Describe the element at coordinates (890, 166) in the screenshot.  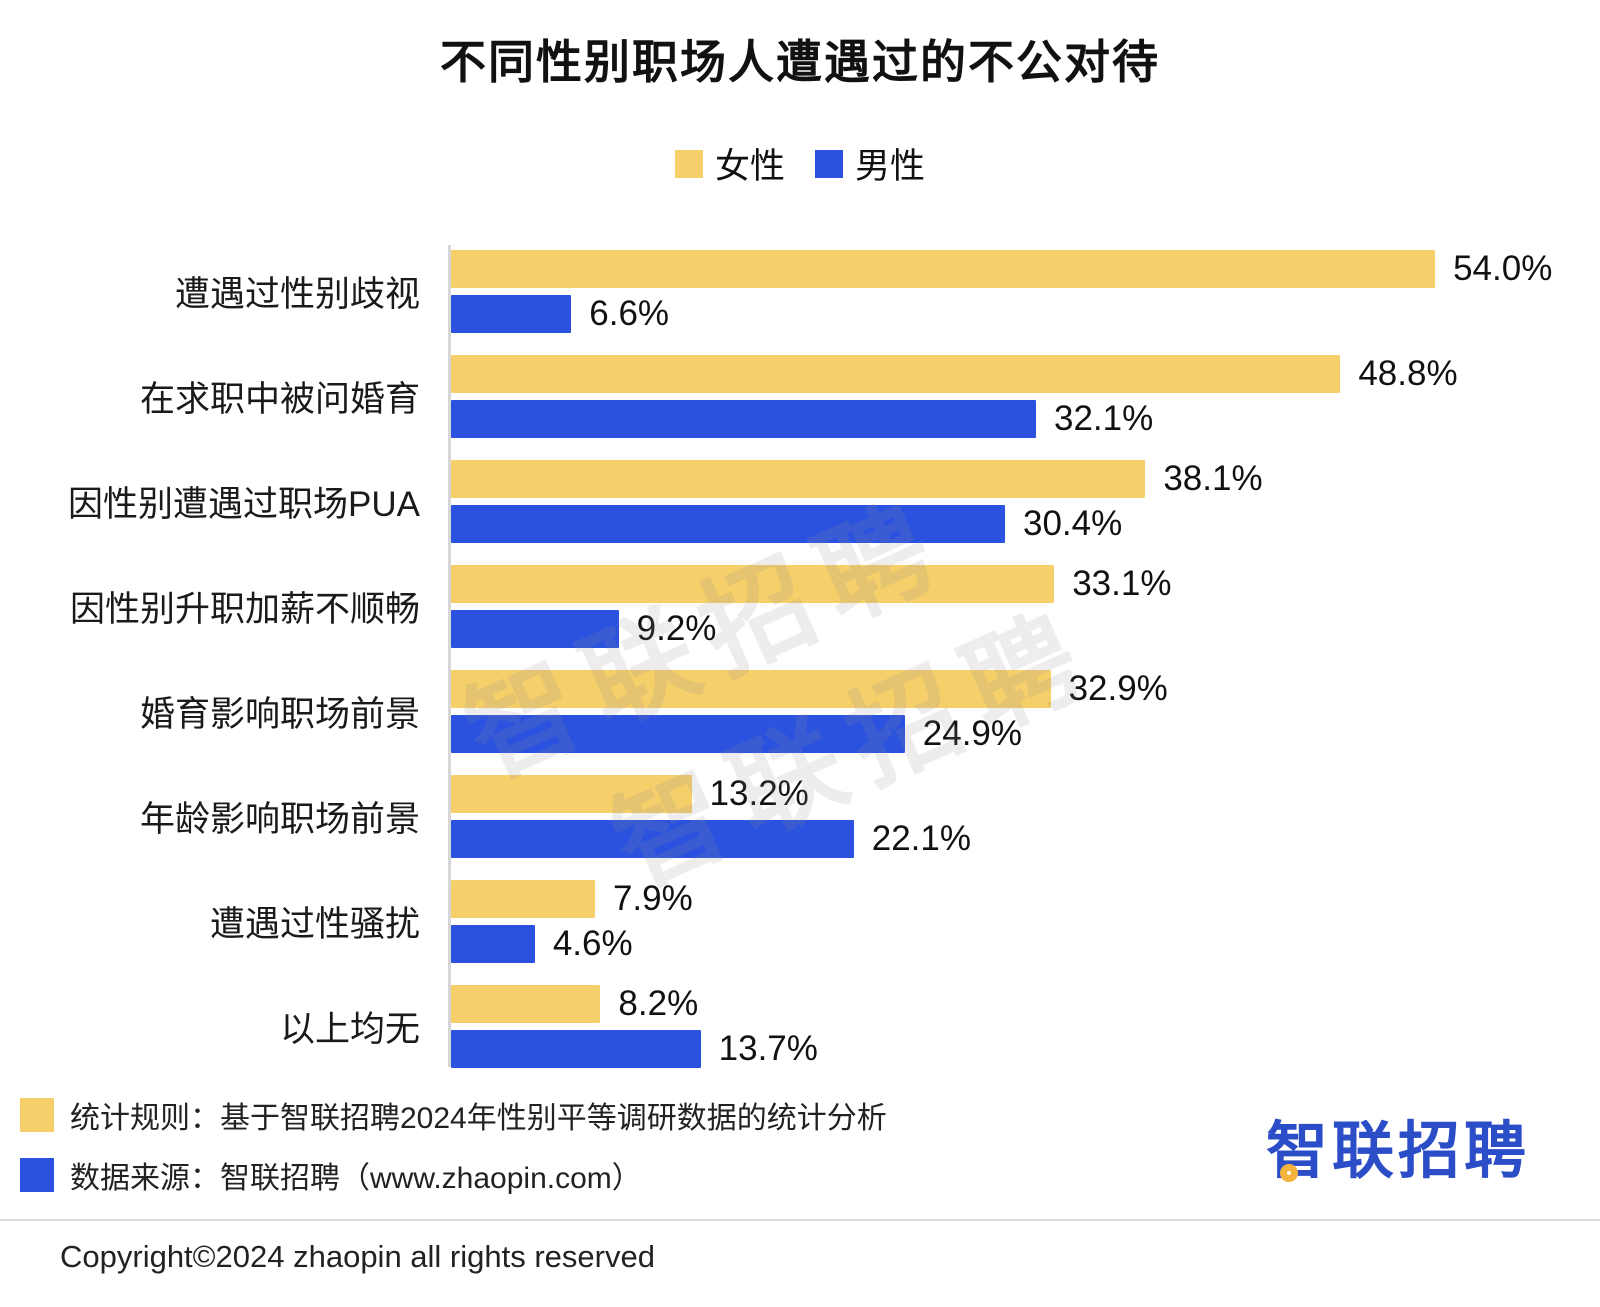
I see `legend-label-male: 男性` at that location.